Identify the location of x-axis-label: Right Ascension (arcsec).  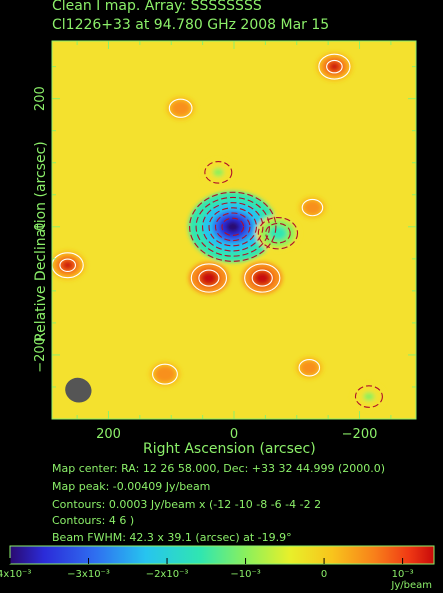
(229, 449).